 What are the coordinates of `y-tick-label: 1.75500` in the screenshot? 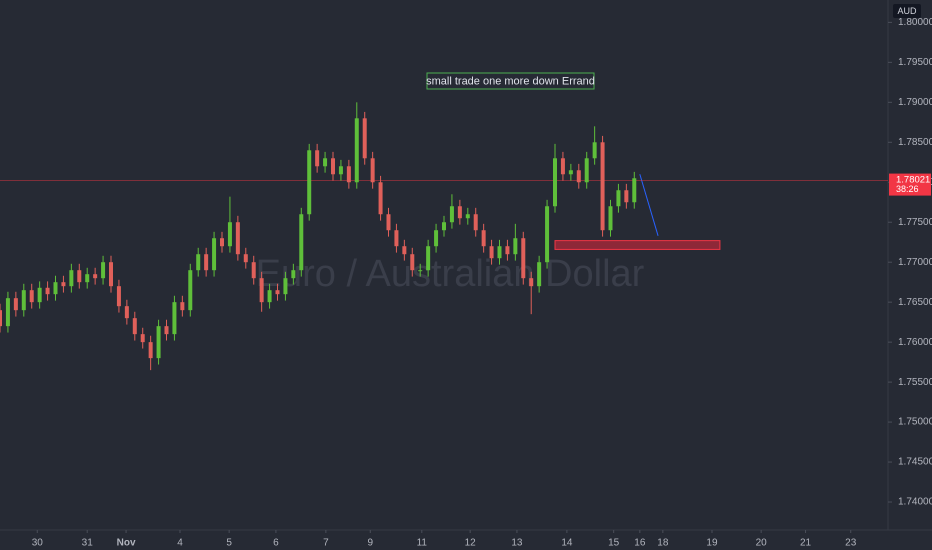 It's located at (915, 382).